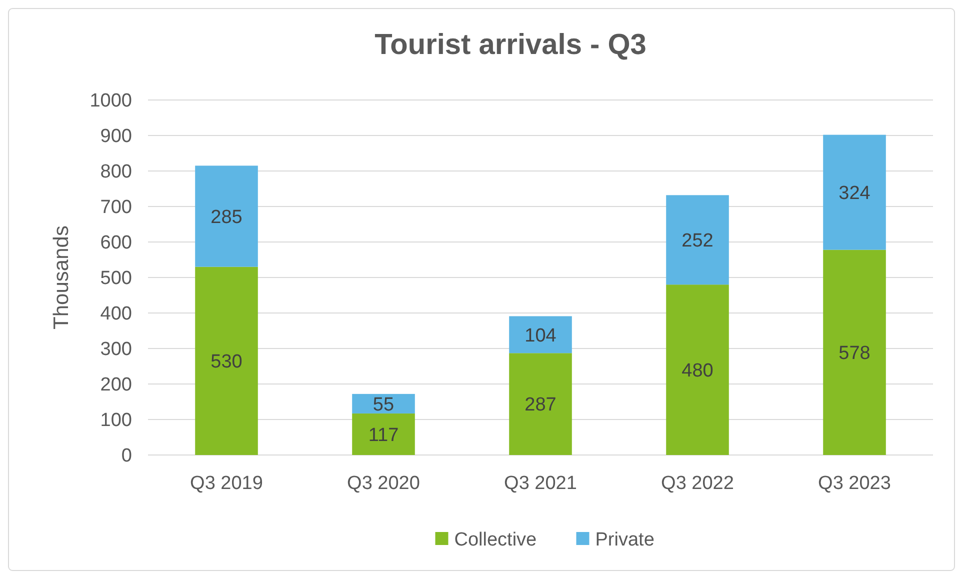 The height and width of the screenshot is (579, 963). Describe the element at coordinates (116, 207) in the screenshot. I see `y-tick-label: 700` at that location.